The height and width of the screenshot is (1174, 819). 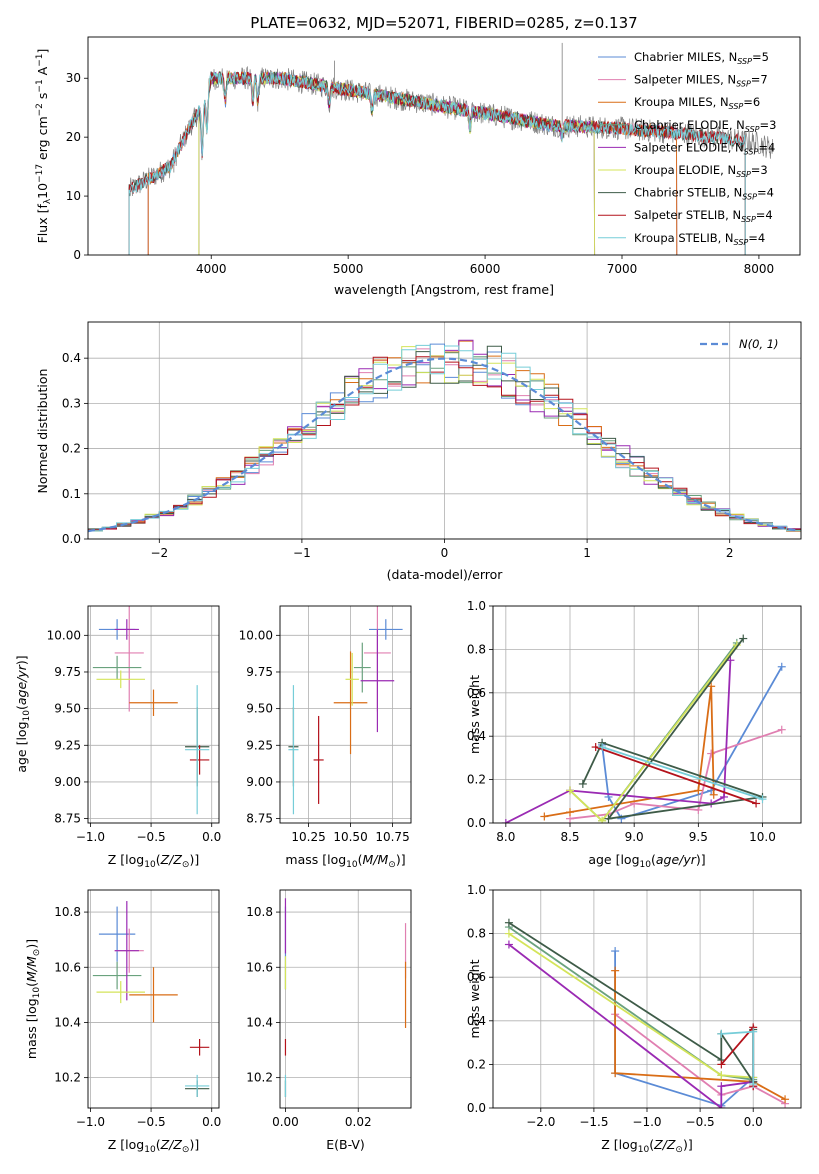 What do you see at coordinates (71, 403) in the screenshot?
I see `y-tick-label: 0.3` at bounding box center [71, 403].